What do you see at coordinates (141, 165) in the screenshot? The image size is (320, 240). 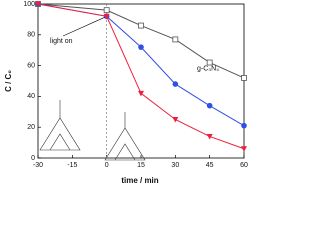 I see `x-tick-label: 15` at bounding box center [141, 165].